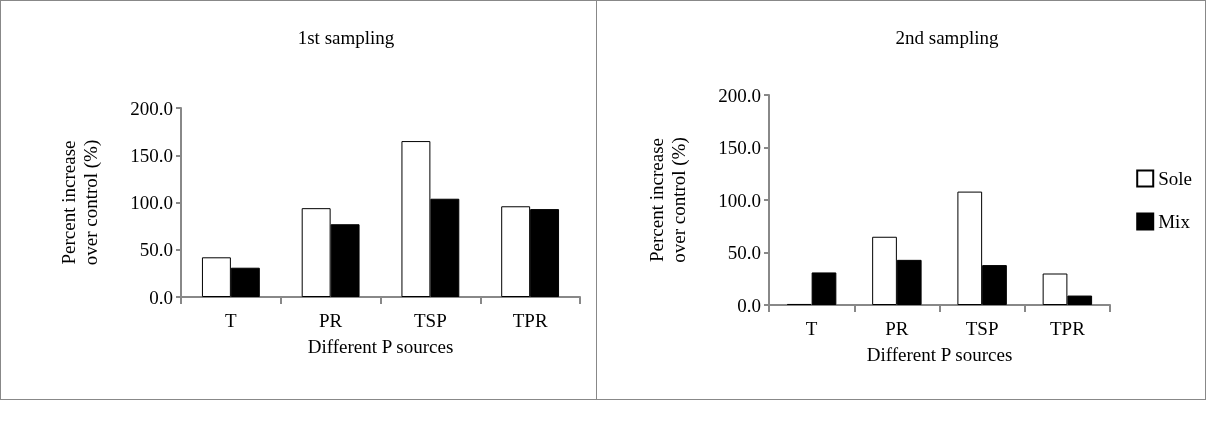 The height and width of the screenshot is (428, 1206). What do you see at coordinates (1174, 221) in the screenshot?
I see `legend-label: Mix` at bounding box center [1174, 221].